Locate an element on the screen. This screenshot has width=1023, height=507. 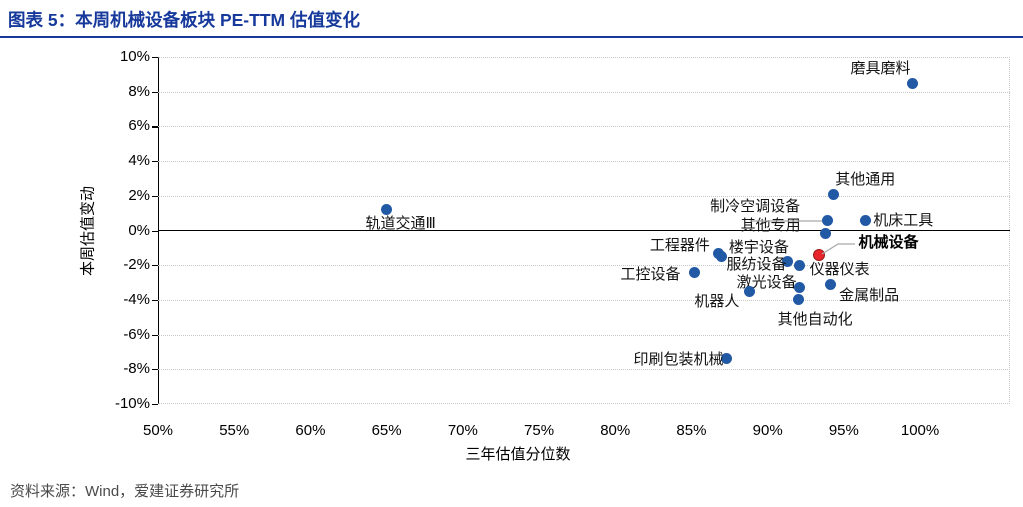
data-point-label: 服纺设备 is located at coordinates (756, 265).